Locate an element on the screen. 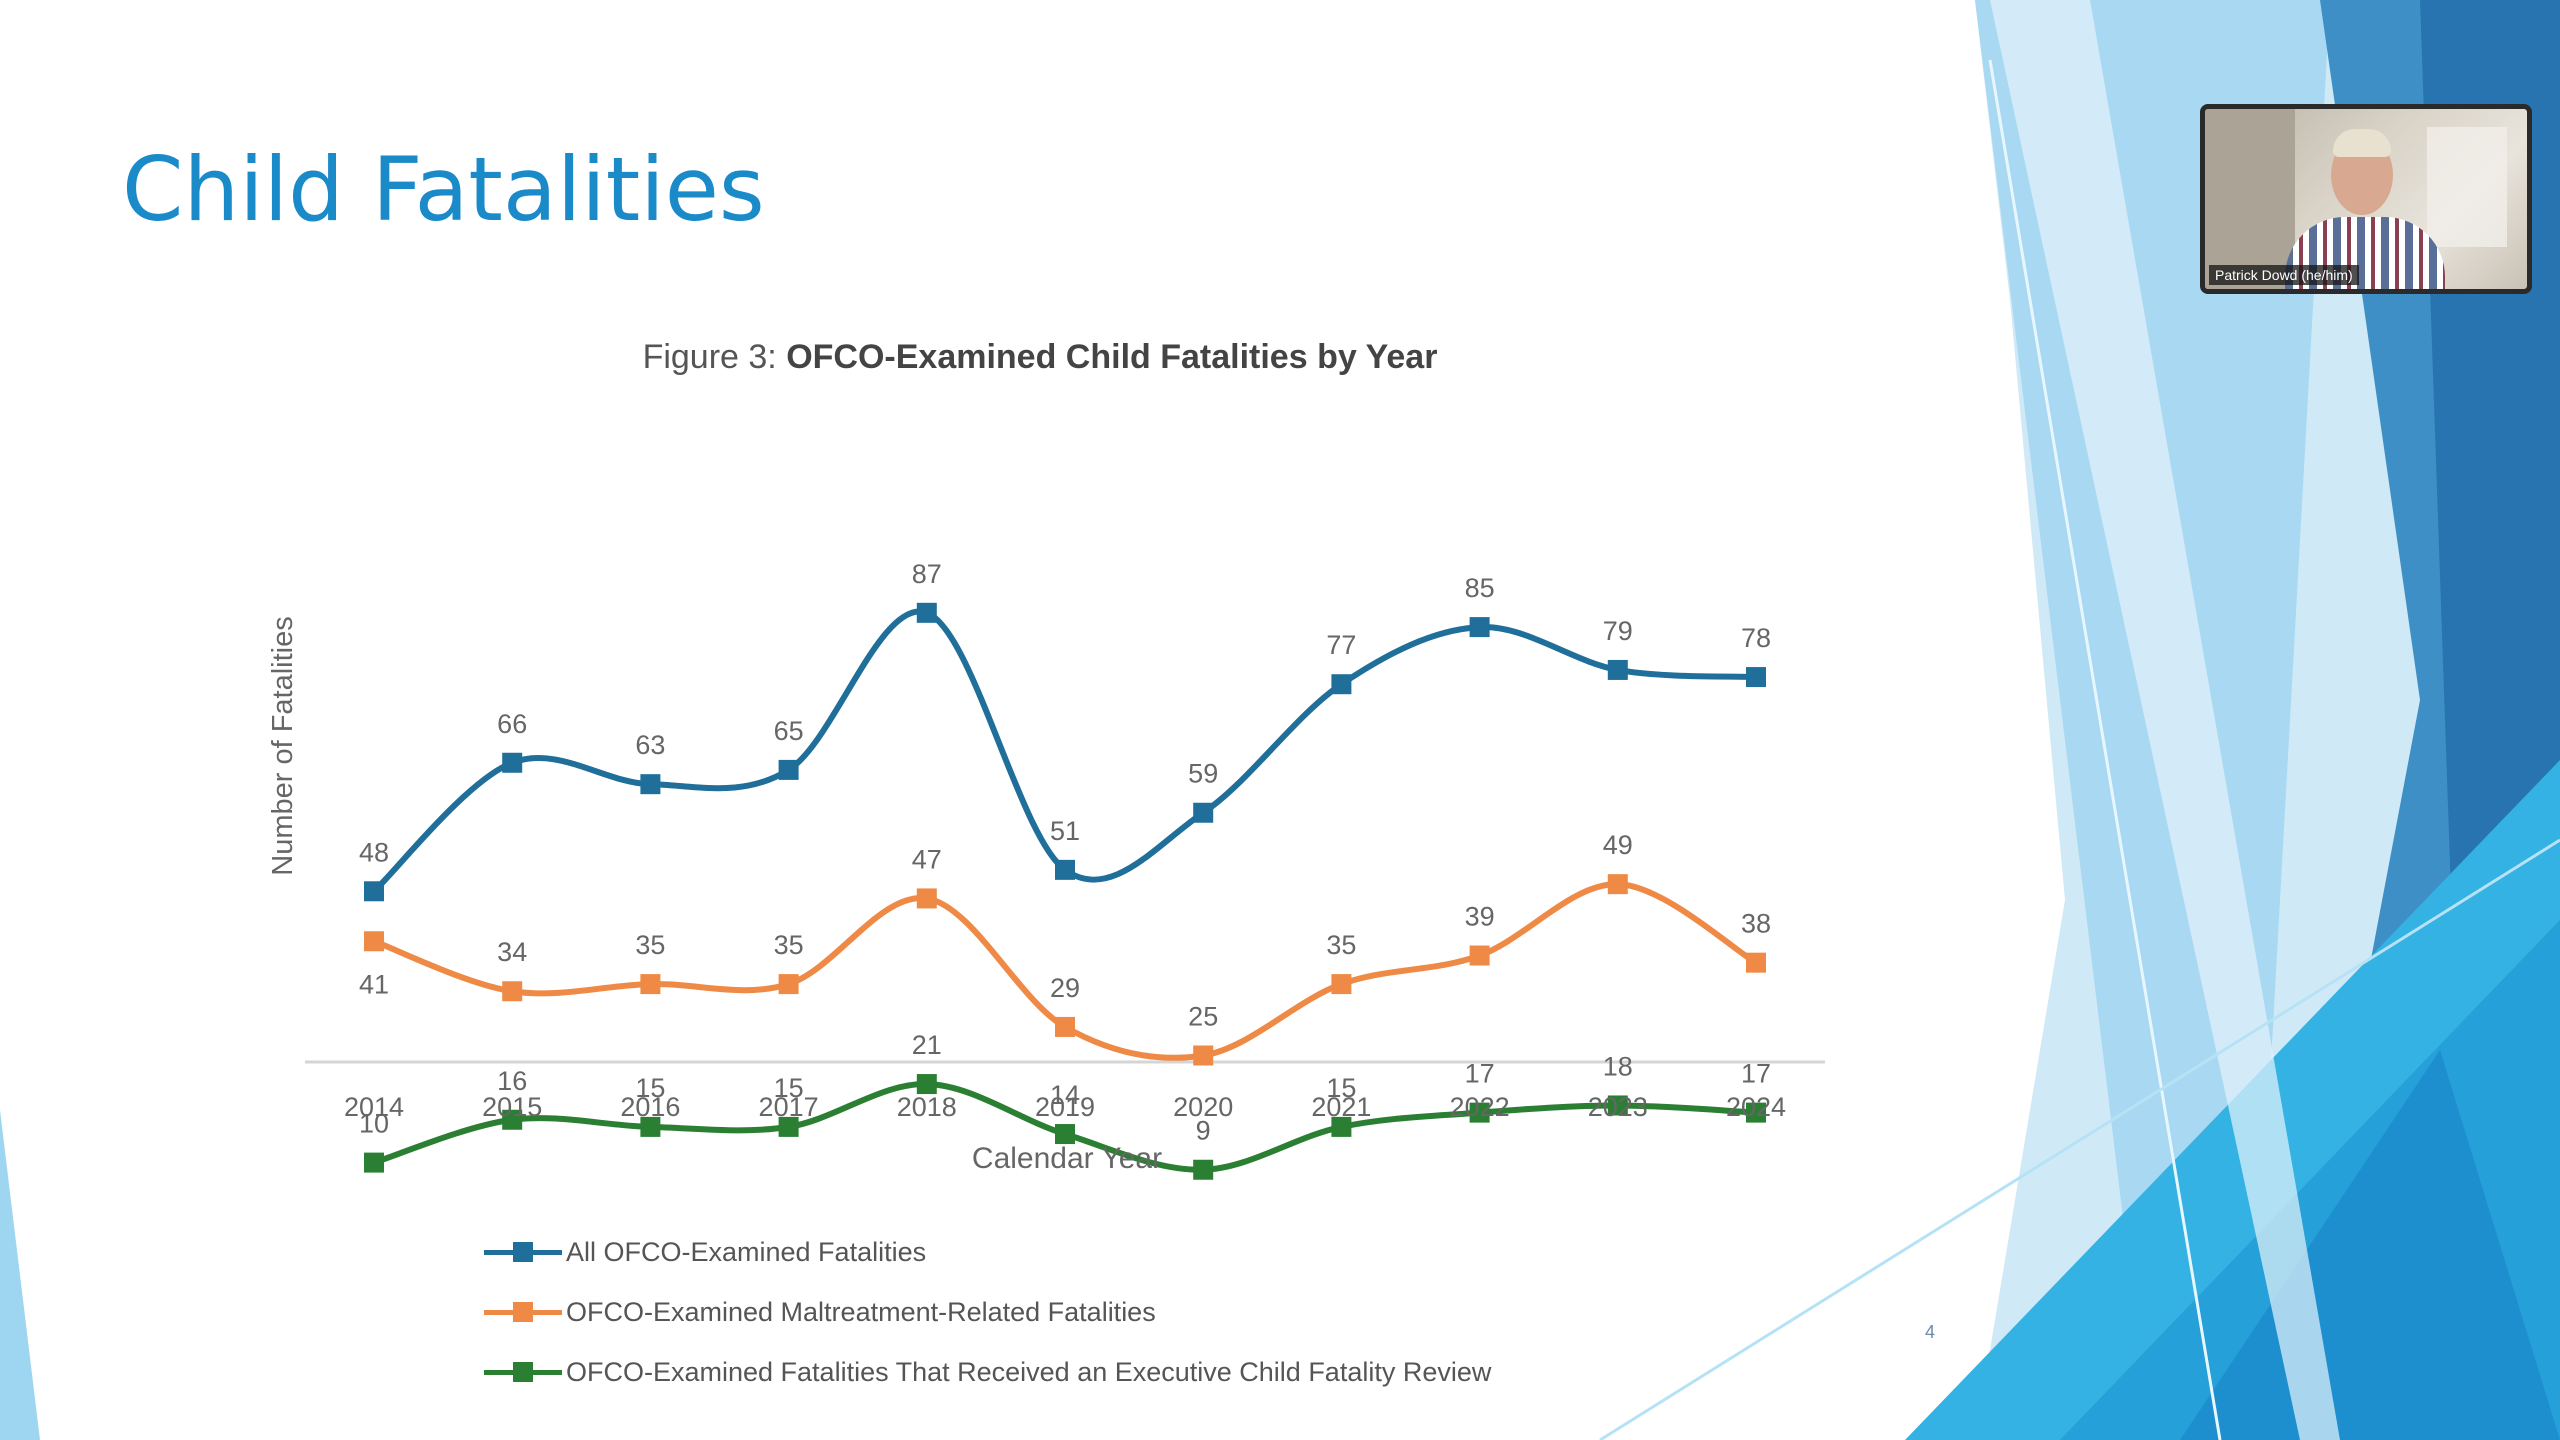 The image size is (2560, 1440). data-point-s1-2019 is located at coordinates (1065, 1026).